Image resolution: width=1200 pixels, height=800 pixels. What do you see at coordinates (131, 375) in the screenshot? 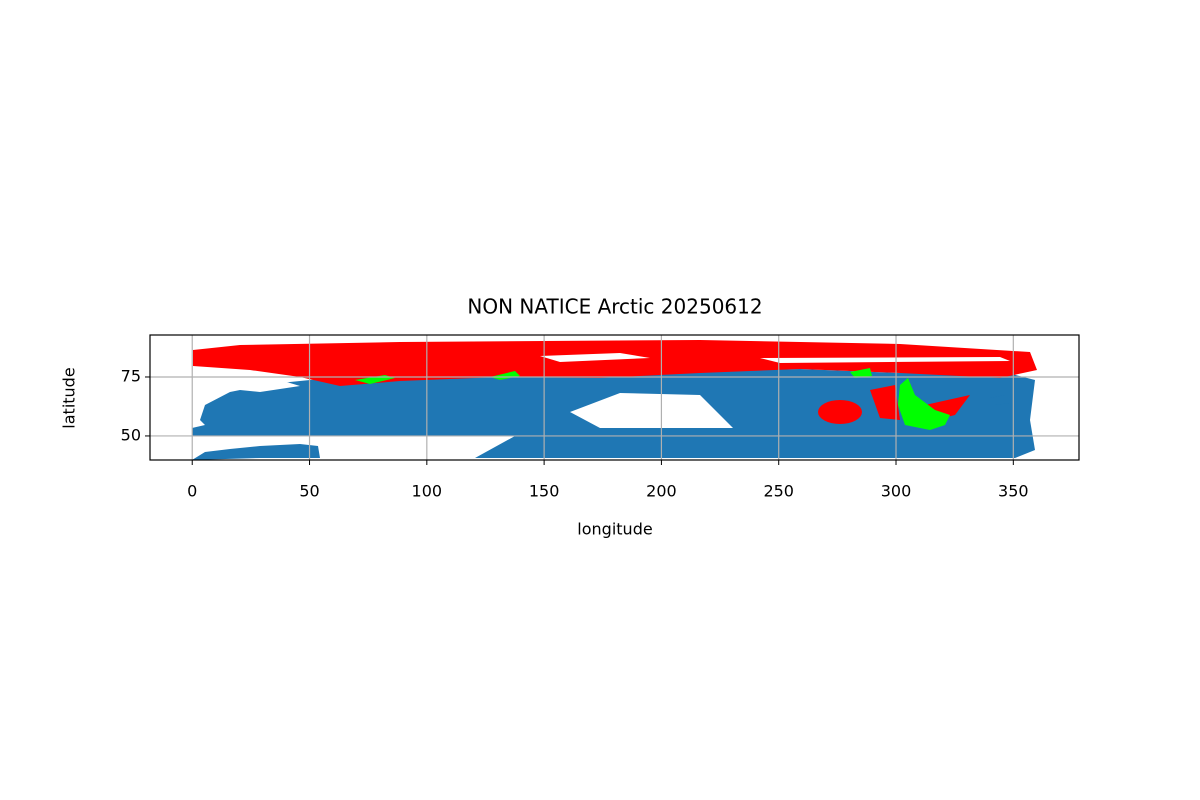
I see `y-tick-label: 75` at bounding box center [131, 375].